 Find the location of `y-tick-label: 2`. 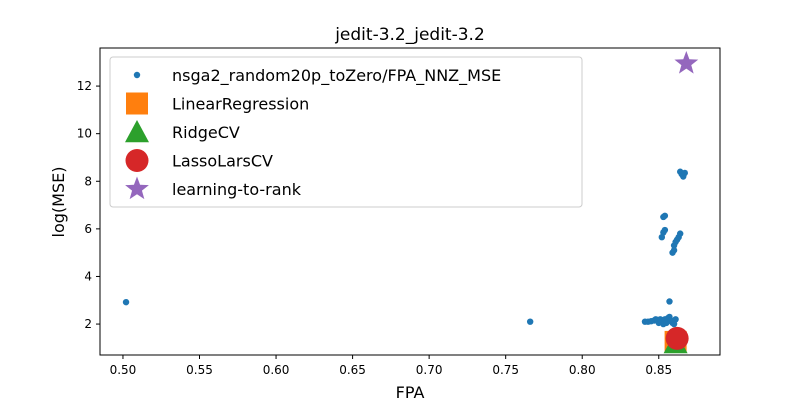

y-tick-label: 2 is located at coordinates (88, 324).